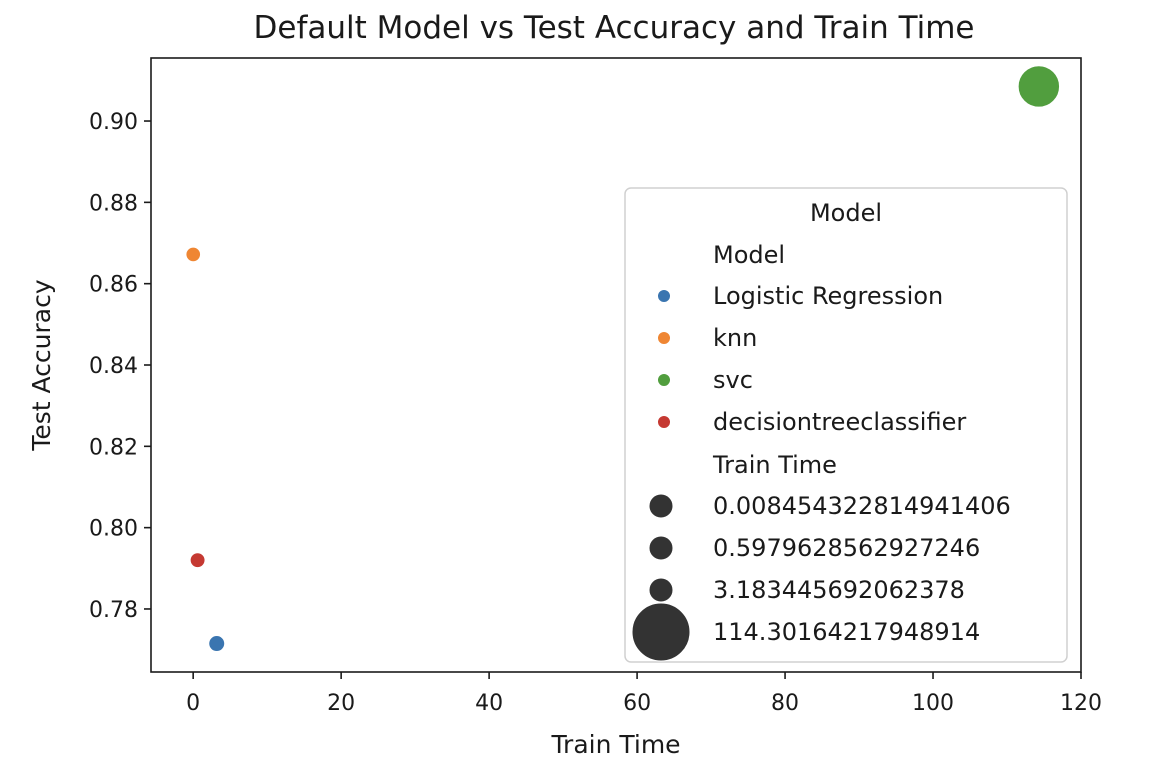 This screenshot has height=770, width=1166. What do you see at coordinates (774, 465) in the screenshot?
I see `legend-size-title: Train Time` at bounding box center [774, 465].